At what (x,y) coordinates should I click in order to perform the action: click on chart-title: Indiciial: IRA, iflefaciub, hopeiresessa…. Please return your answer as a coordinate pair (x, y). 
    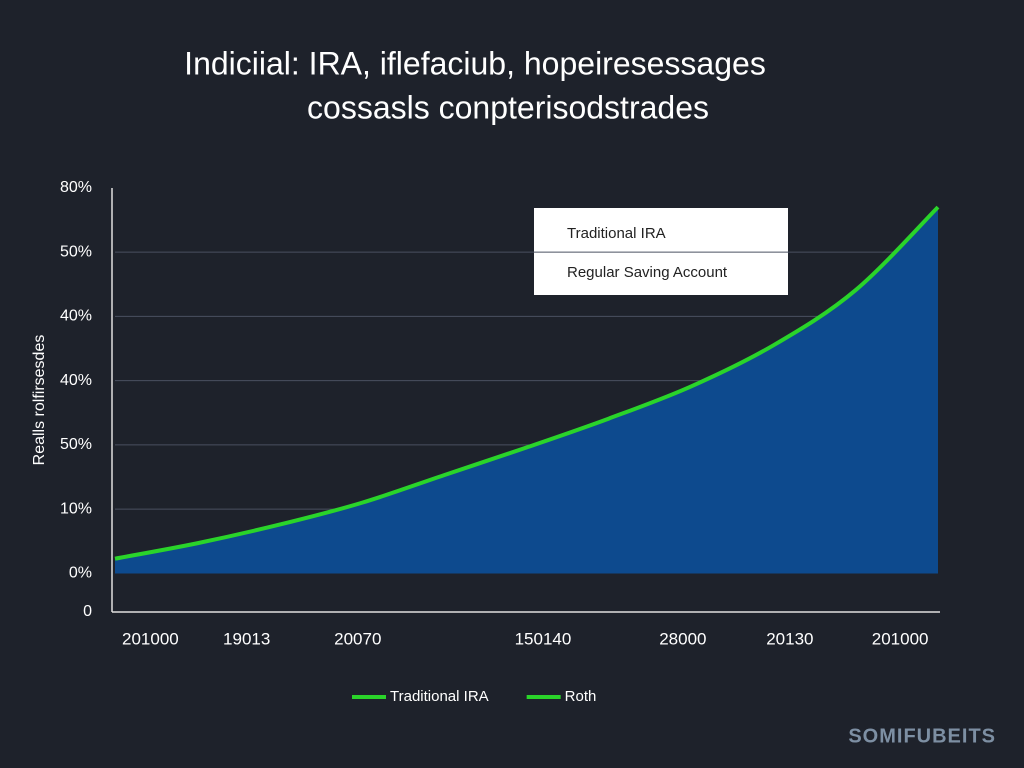
    Looking at the image, I should click on (475, 63).